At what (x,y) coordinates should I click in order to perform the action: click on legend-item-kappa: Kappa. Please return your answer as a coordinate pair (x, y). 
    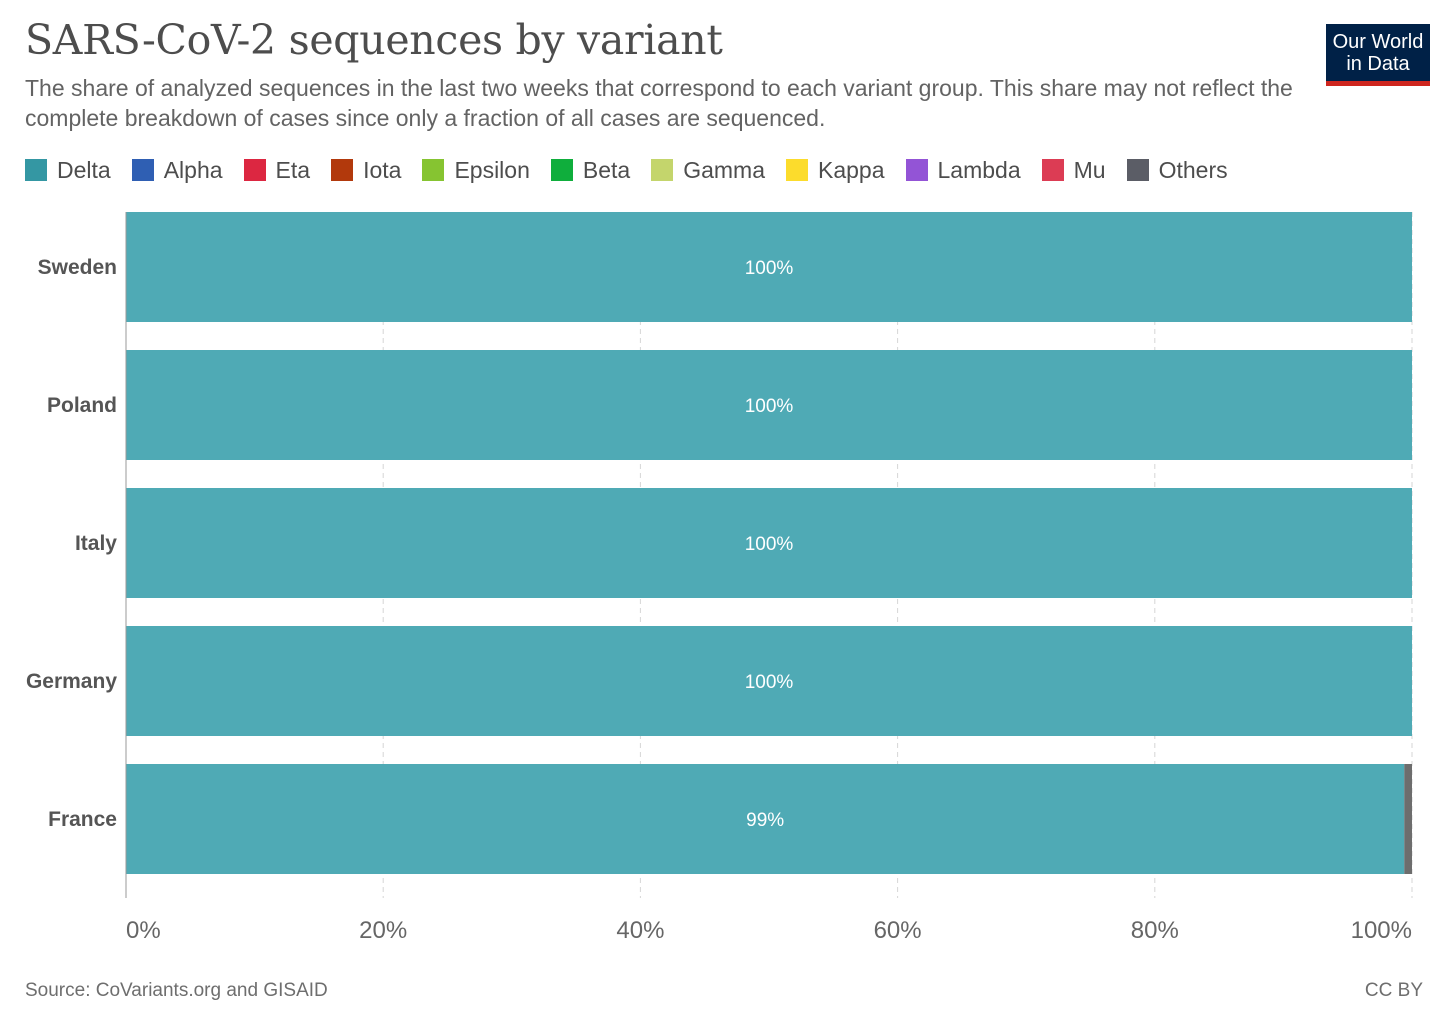
    Looking at the image, I should click on (835, 170).